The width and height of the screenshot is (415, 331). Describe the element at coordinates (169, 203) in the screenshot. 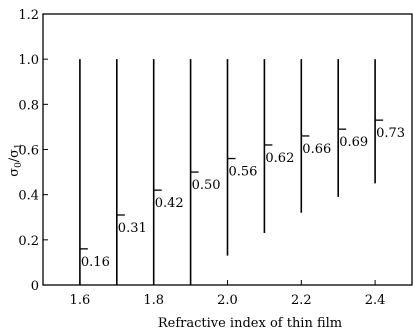

I see `ratio-label: 0.42` at that location.